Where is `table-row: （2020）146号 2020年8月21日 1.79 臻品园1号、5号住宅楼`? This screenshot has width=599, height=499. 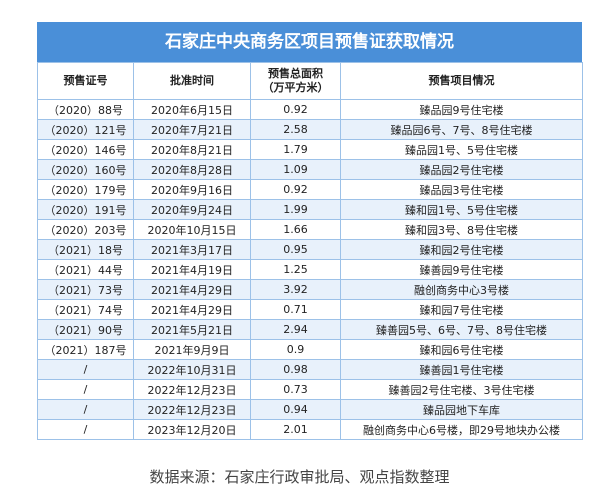
table-row: （2020）146号 2020年8月21日 1.79 臻品园1号、5号住宅楼 is located at coordinates (310, 149).